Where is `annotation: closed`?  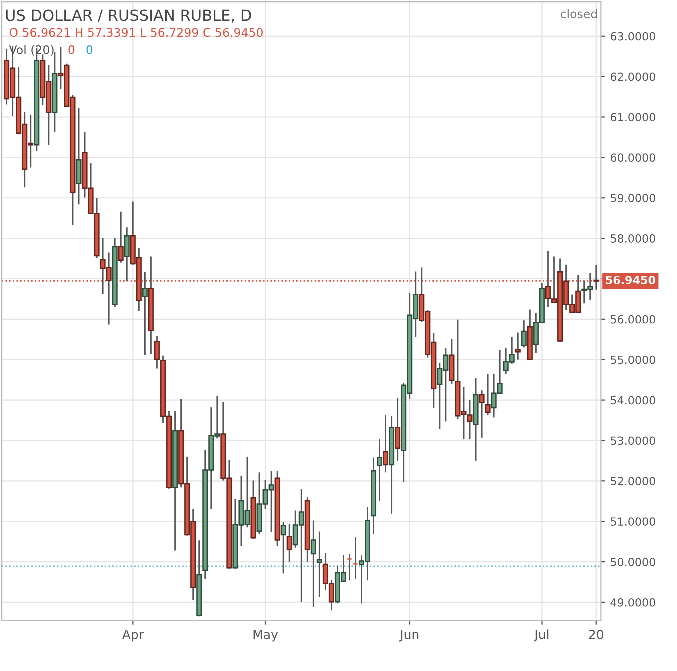
annotation: closed is located at coordinates (579, 14).